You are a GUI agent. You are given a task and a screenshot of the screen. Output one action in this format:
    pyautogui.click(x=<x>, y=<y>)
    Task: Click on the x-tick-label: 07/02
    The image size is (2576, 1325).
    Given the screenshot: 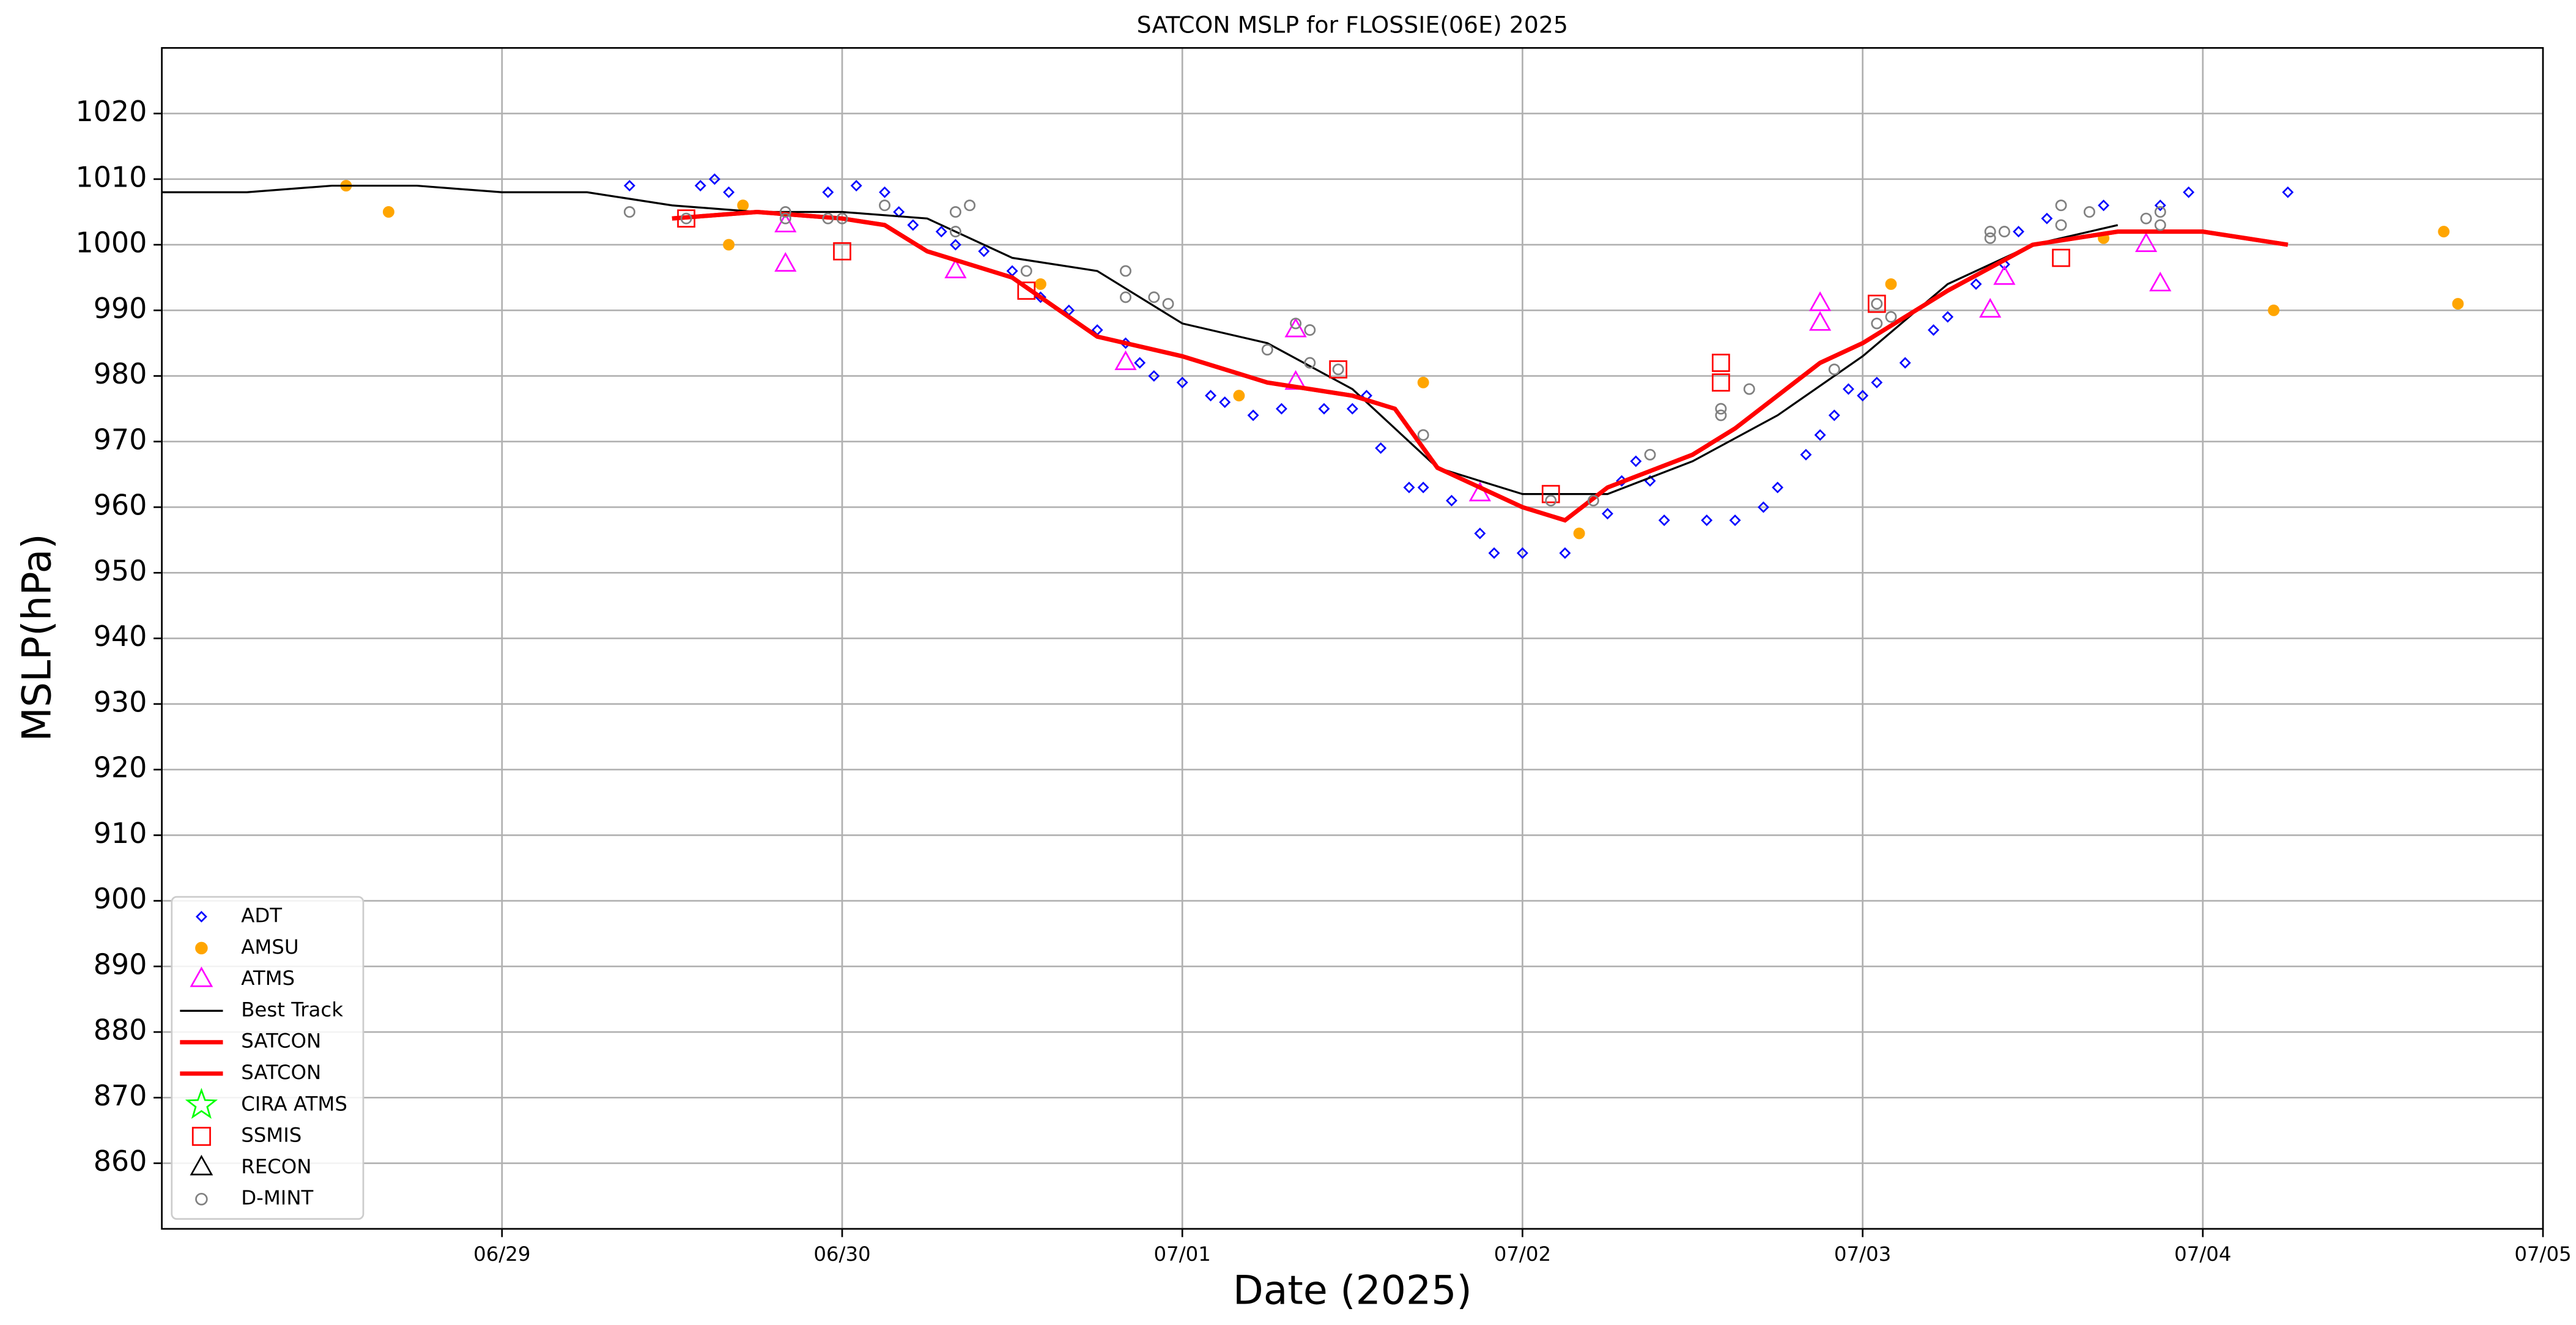 What is the action you would take?
    pyautogui.click(x=1522, y=1254)
    